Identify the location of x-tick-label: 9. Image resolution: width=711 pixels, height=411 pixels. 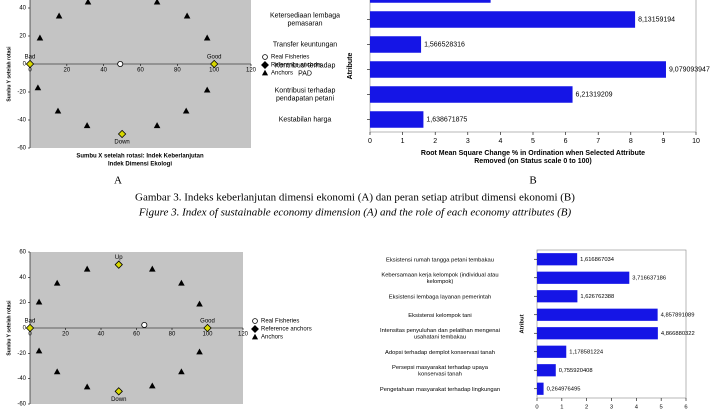
(663, 141).